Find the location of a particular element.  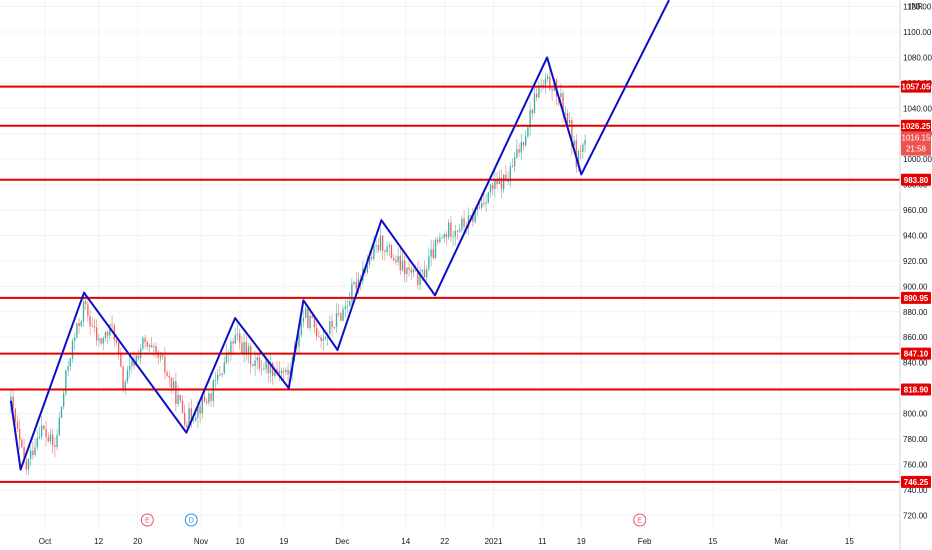

time-tick-label: Oct is located at coordinates (45, 541).